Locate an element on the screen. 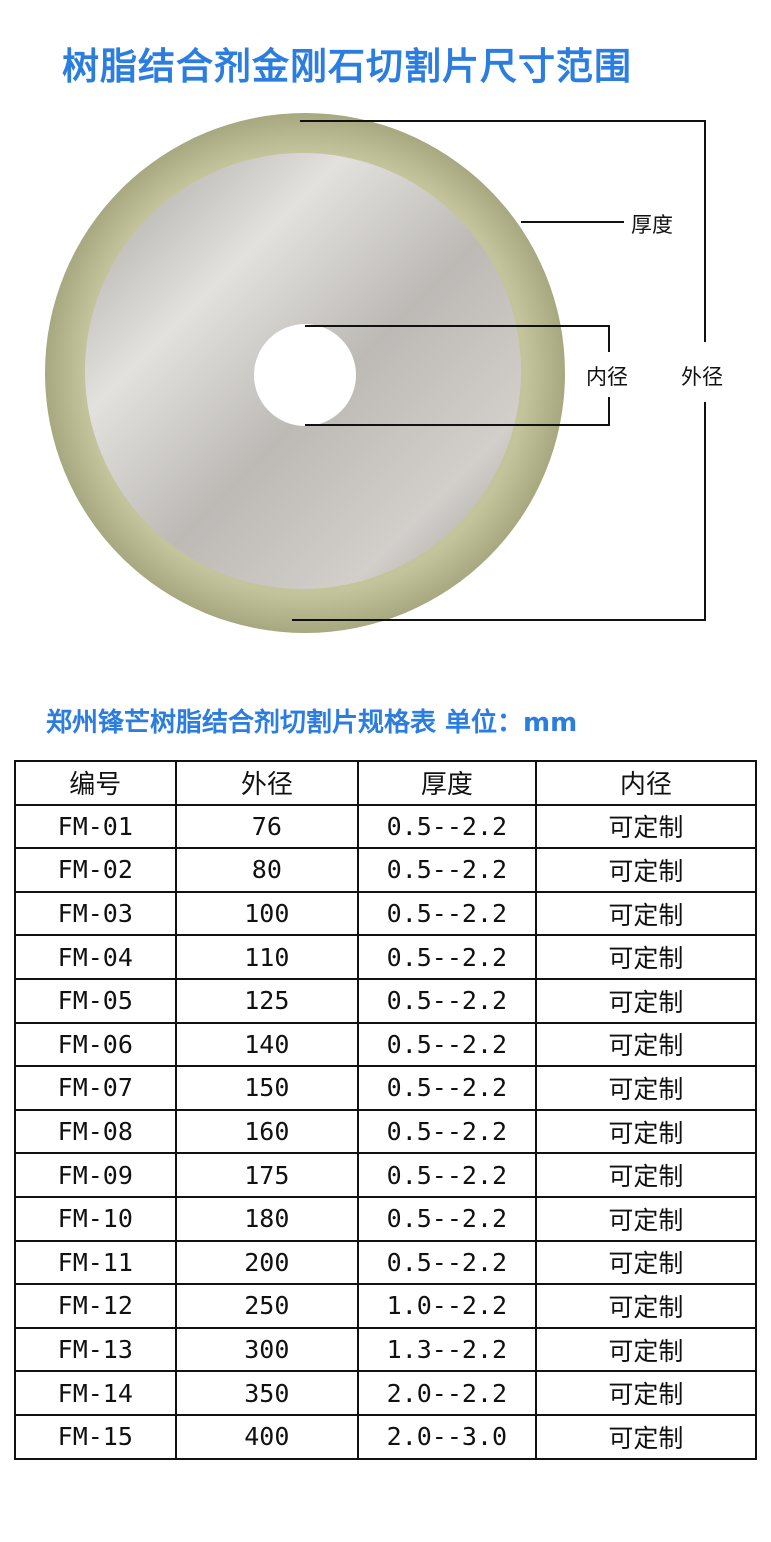 The height and width of the screenshot is (1542, 771). cell-outer-diameter: 80 is located at coordinates (267, 870).